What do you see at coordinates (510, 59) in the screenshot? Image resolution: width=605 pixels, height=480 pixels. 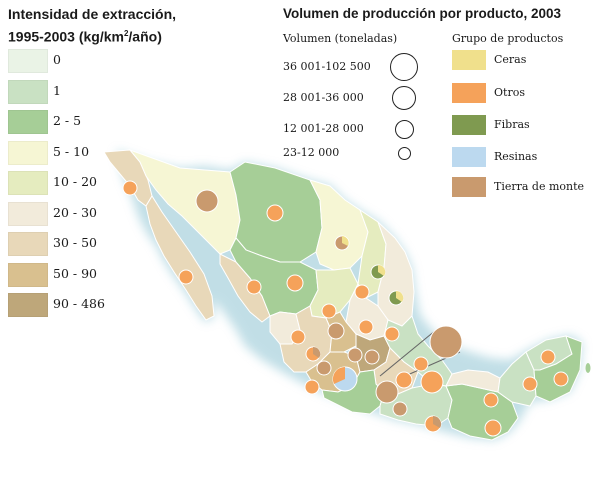 I see `product-label: Ceras` at bounding box center [510, 59].